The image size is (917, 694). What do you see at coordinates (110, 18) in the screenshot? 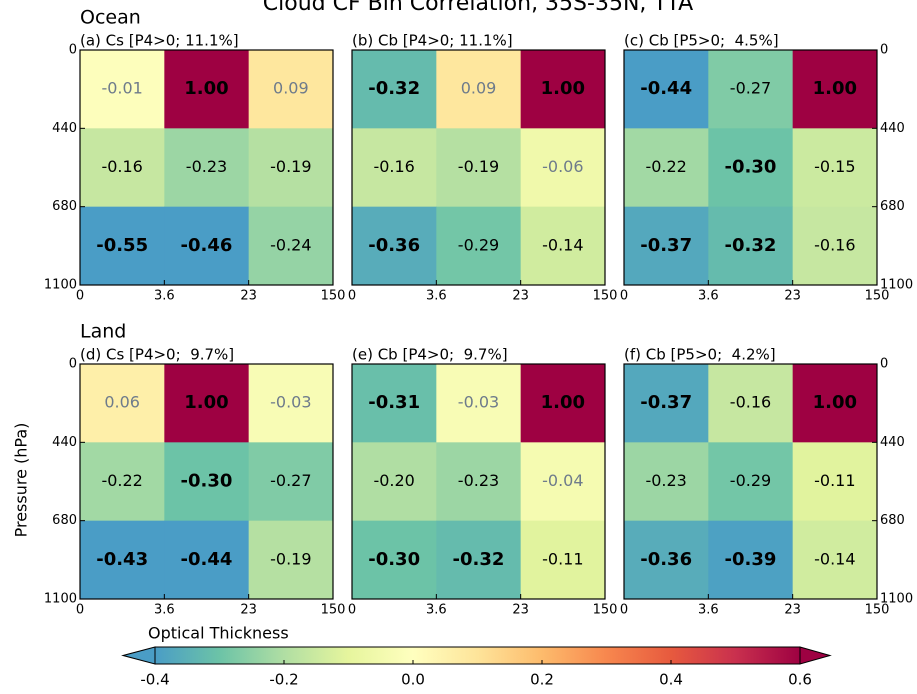
I see `row-label: Ocean` at bounding box center [110, 18].